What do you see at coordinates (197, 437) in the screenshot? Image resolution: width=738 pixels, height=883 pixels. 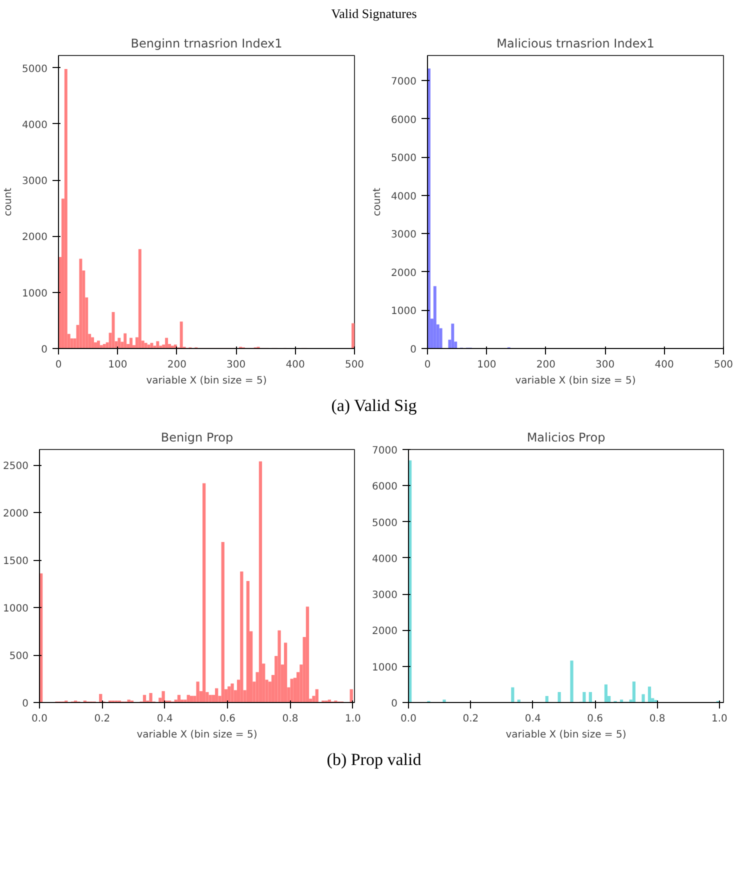 I see `chart-title: Benign Prop` at bounding box center [197, 437].